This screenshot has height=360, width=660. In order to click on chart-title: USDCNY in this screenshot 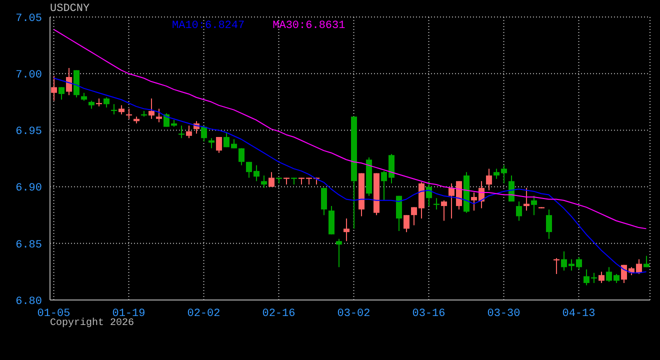, I will do `click(70, 9)`.